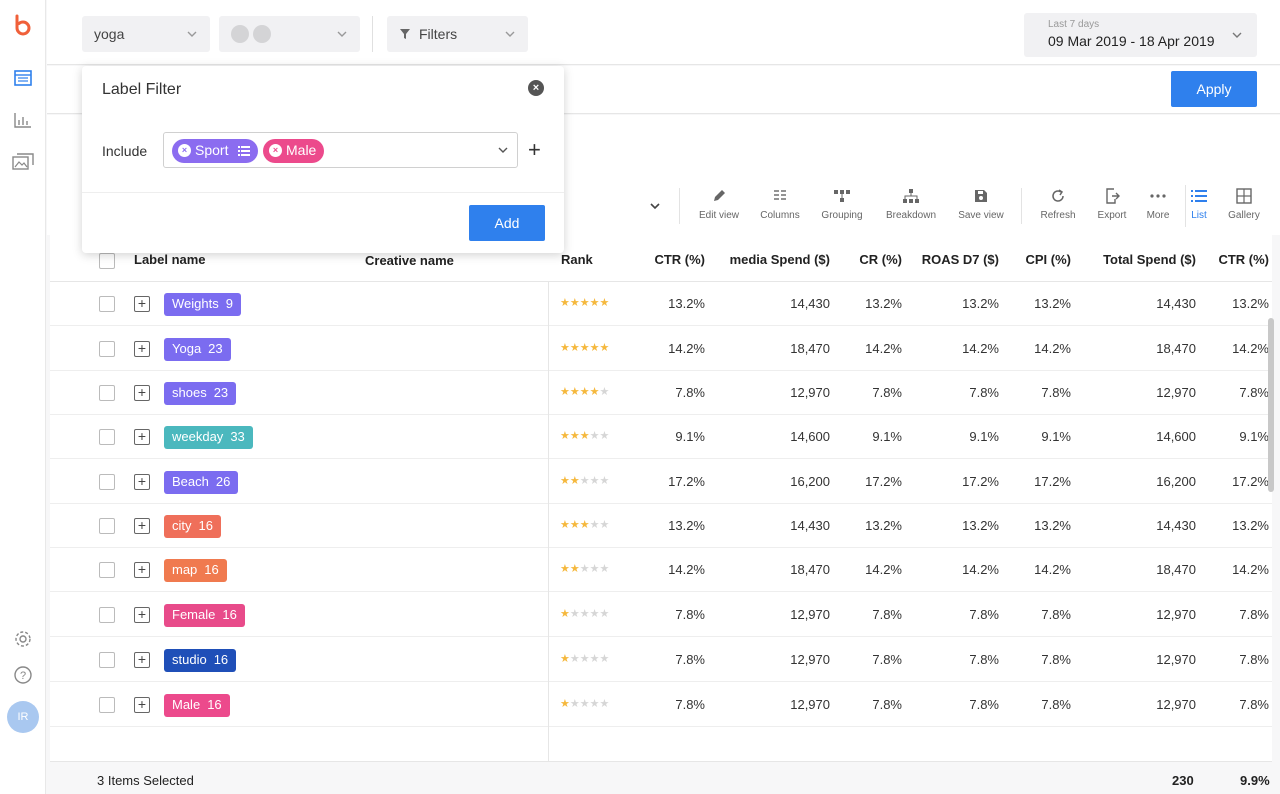  What do you see at coordinates (536, 88) in the screenshot?
I see `close-icon: ×` at bounding box center [536, 88].